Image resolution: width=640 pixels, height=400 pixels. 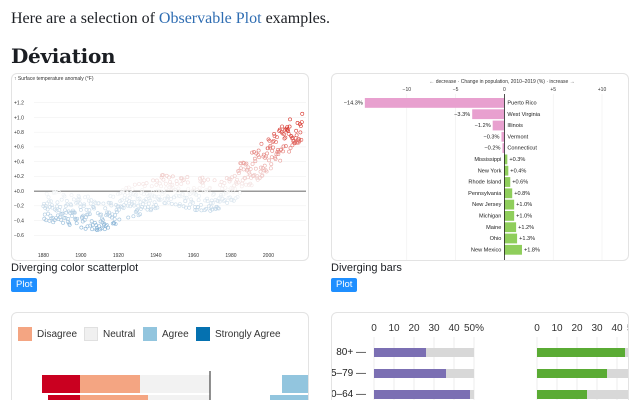 I want to click on group-x-tick-right: 50%, so click(x=628, y=328).